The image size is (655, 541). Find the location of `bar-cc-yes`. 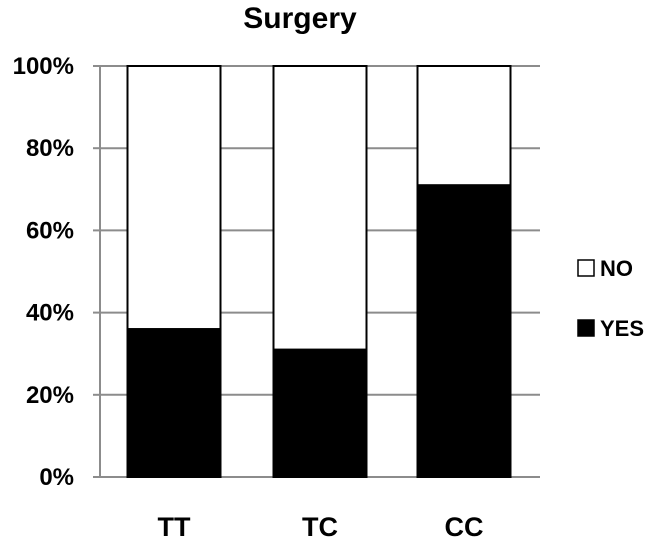

bar-cc-yes is located at coordinates (464, 331).